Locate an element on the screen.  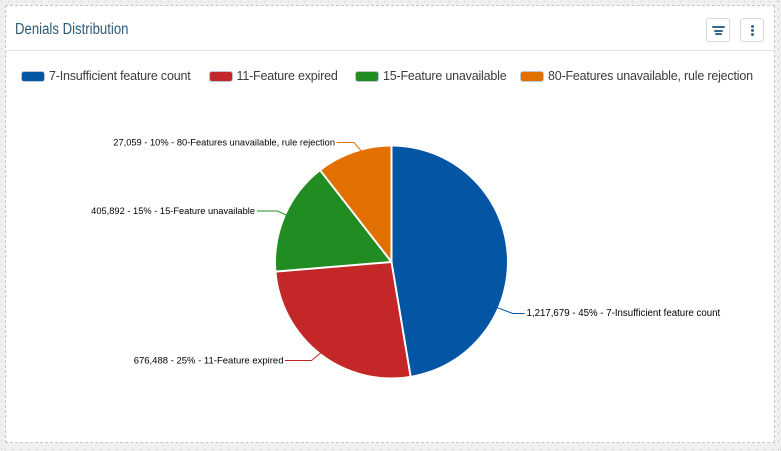
svg-text:405,892 - 15% - 15-Feature una: 405,892 - 15% - 15-Feature unavailable is located at coordinates (173, 211).